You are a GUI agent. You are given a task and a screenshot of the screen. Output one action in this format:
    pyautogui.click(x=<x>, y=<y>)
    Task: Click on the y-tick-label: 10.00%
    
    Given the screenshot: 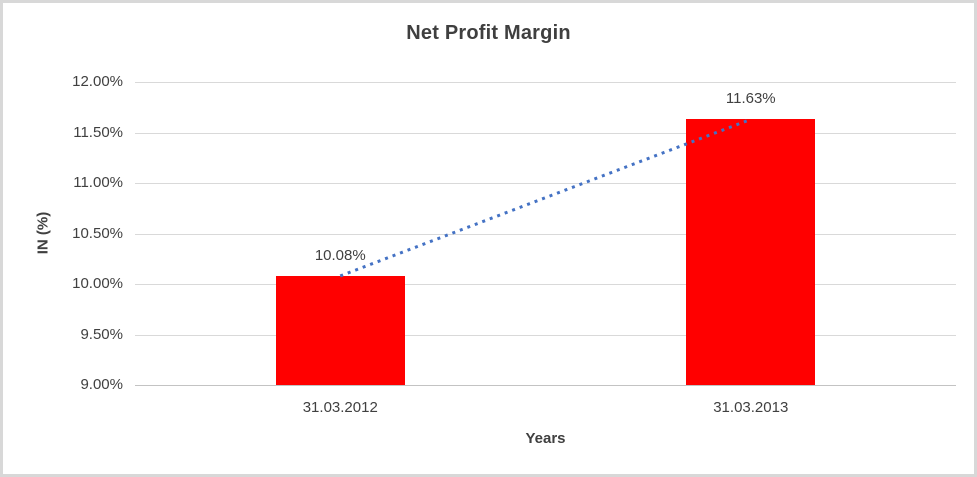 What is the action you would take?
    pyautogui.click(x=97, y=283)
    